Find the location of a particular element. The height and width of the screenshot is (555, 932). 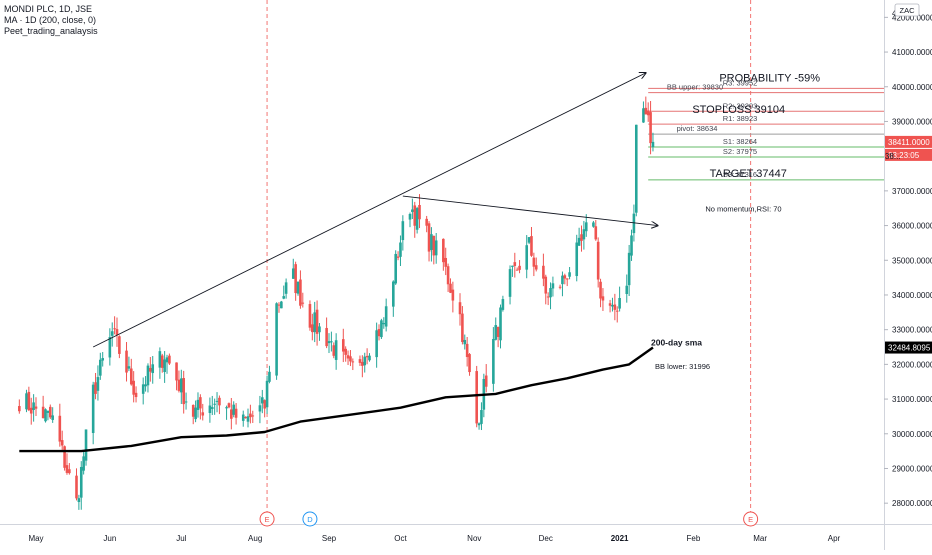

level-label: R2: 39293 is located at coordinates (740, 105).